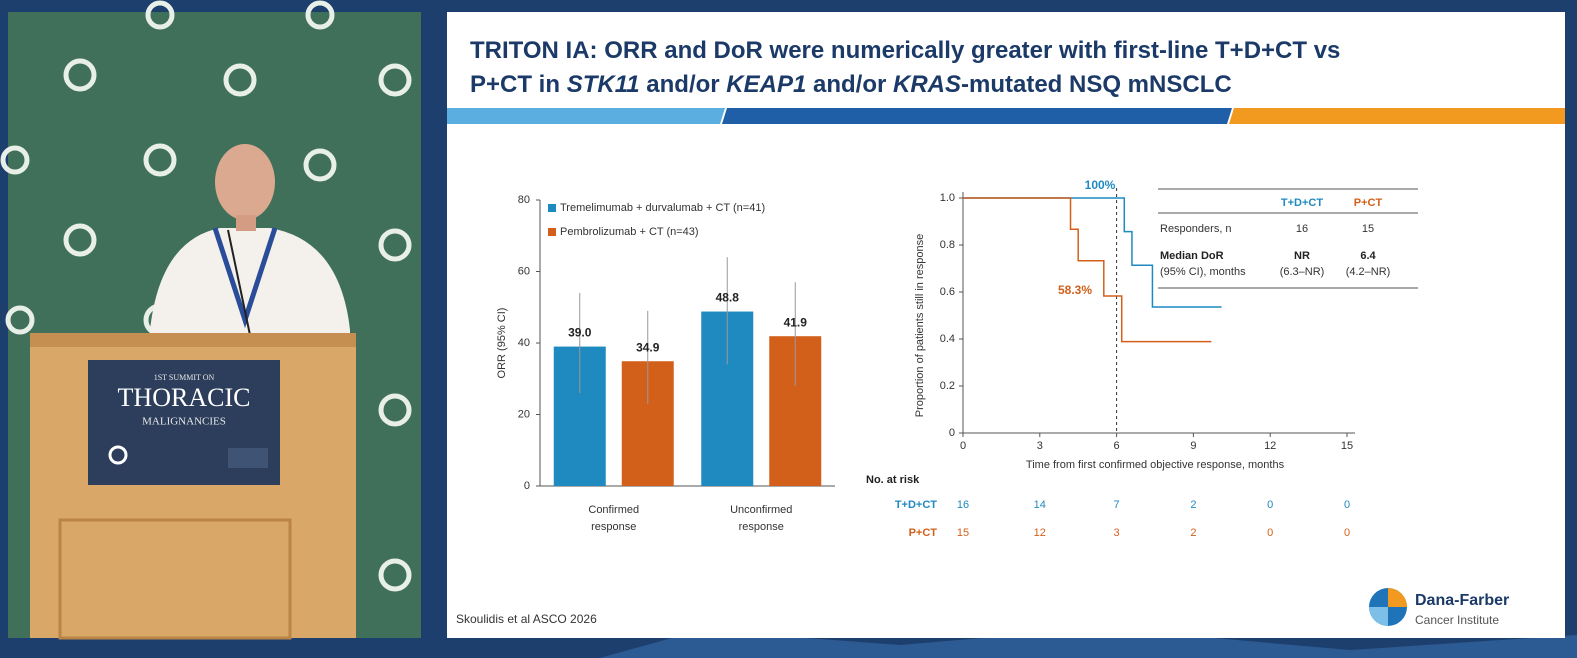  What do you see at coordinates (1368, 256) in the screenshot?
I see `table-cell: 6.4` at bounding box center [1368, 256].